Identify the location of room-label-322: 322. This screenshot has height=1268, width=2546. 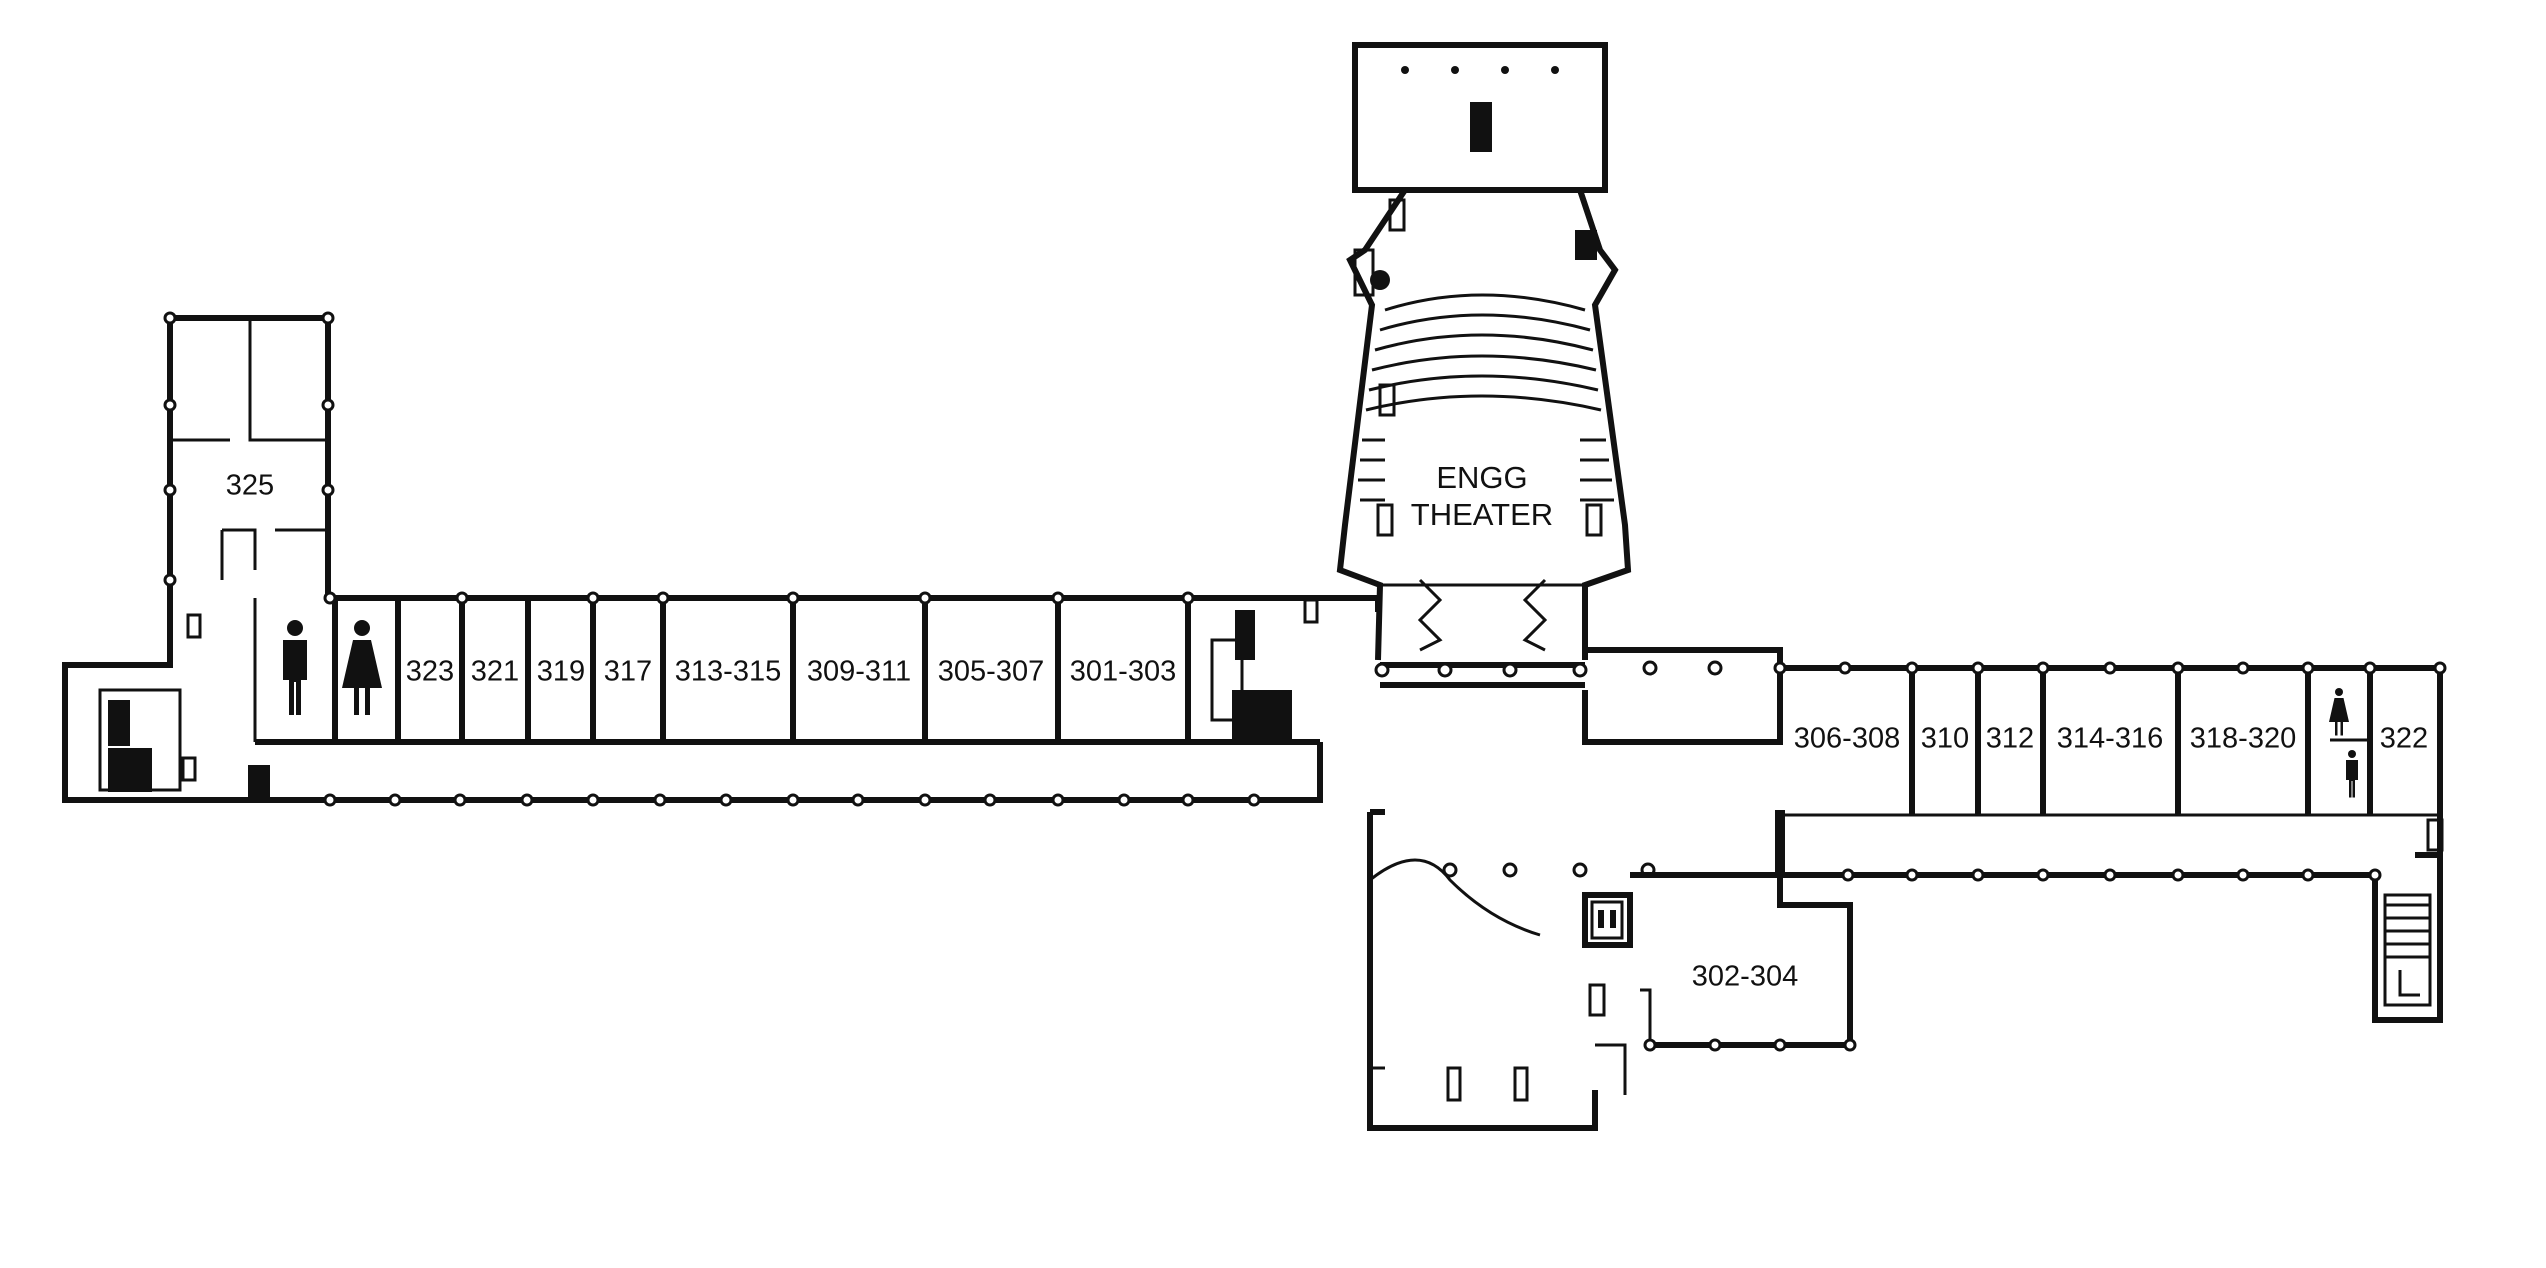
(2404, 739).